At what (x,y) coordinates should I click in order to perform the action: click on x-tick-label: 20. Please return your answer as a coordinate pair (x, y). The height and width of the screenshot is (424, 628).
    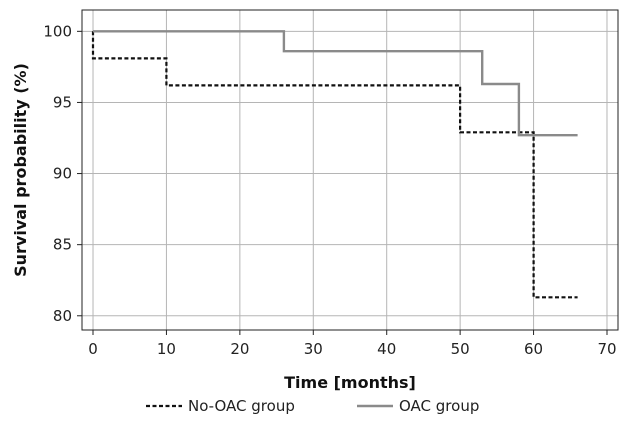
    Looking at the image, I should click on (239, 349).